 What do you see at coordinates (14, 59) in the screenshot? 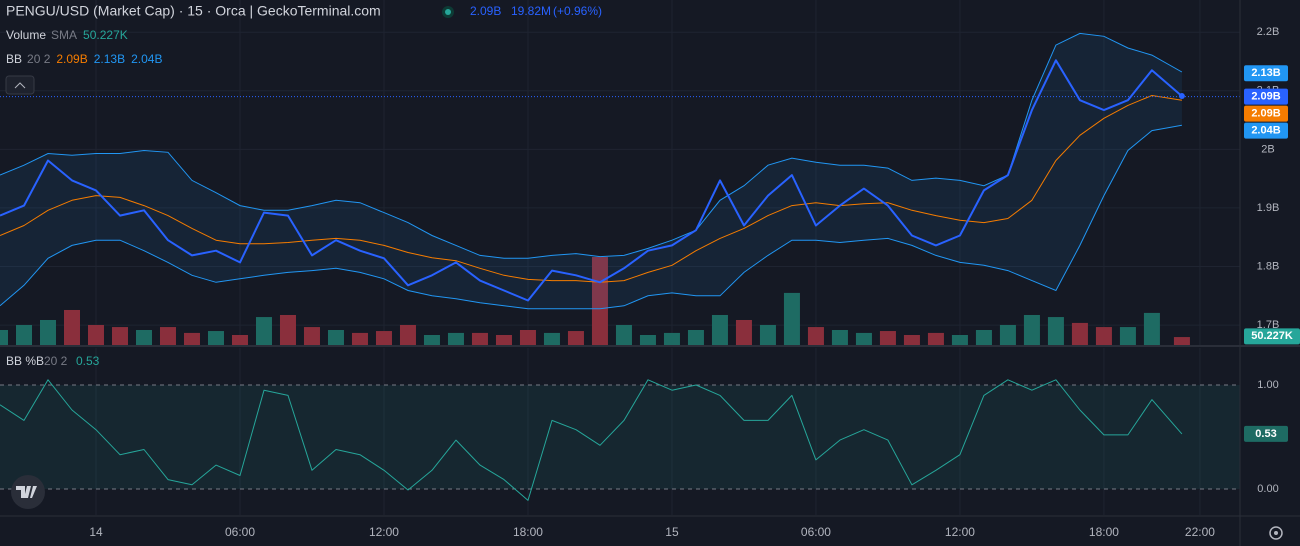
I see `indicator-name: BB` at bounding box center [14, 59].